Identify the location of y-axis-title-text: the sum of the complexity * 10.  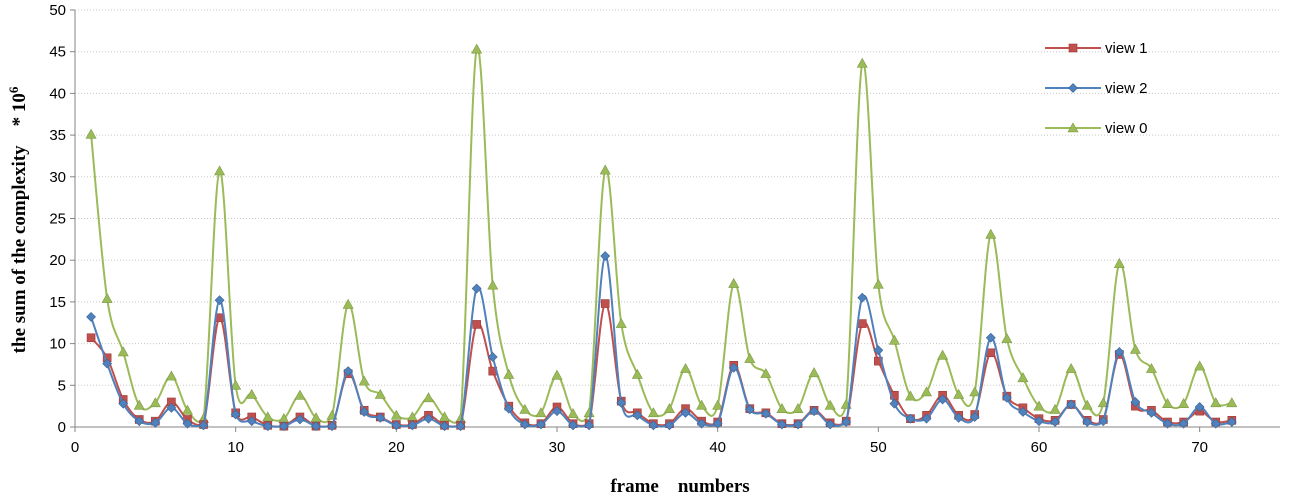
(19, 223).